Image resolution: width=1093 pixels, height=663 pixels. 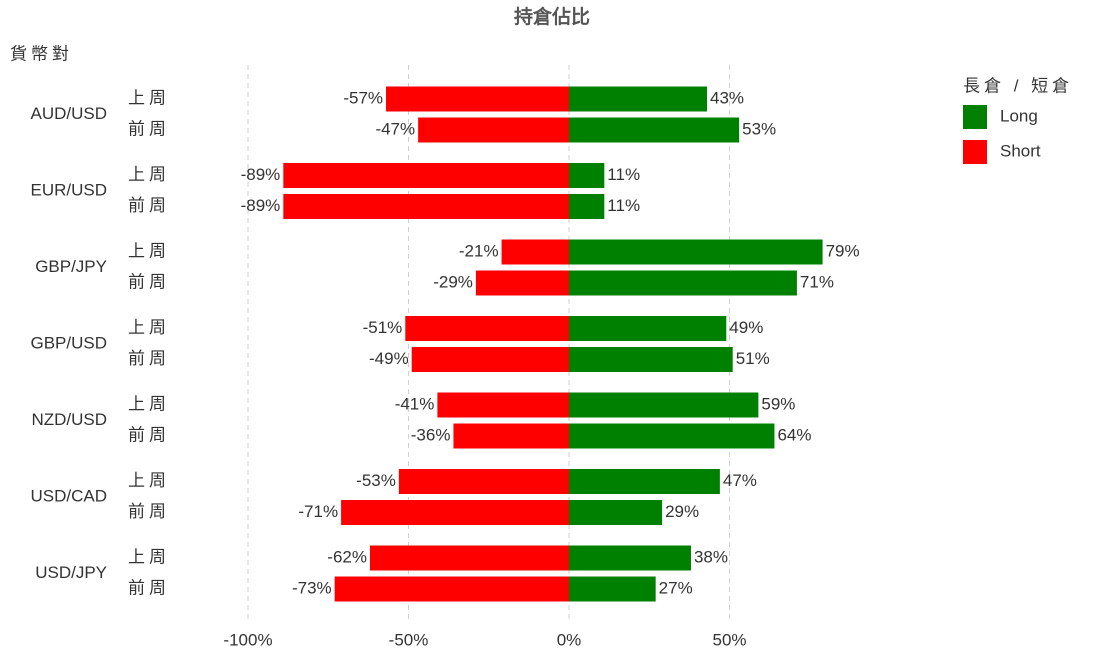 What do you see at coordinates (247, 639) in the screenshot?
I see `x-tick-label: -100%` at bounding box center [247, 639].